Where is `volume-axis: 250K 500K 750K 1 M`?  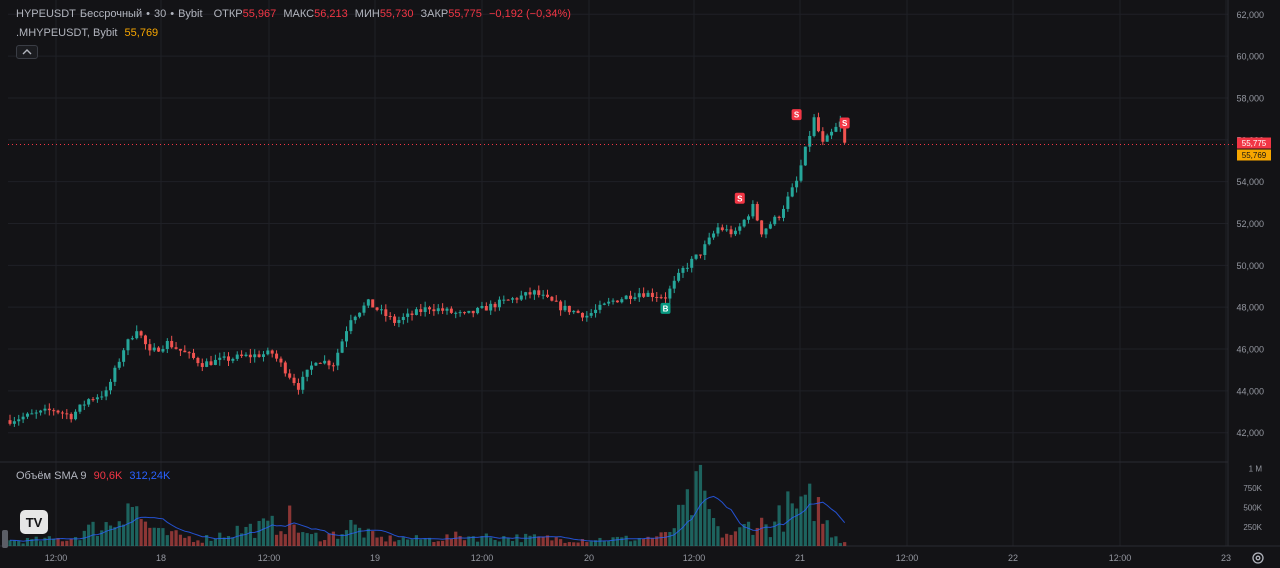
volume-axis: 250K 500K 750K 1 M is located at coordinates (1252, 499).